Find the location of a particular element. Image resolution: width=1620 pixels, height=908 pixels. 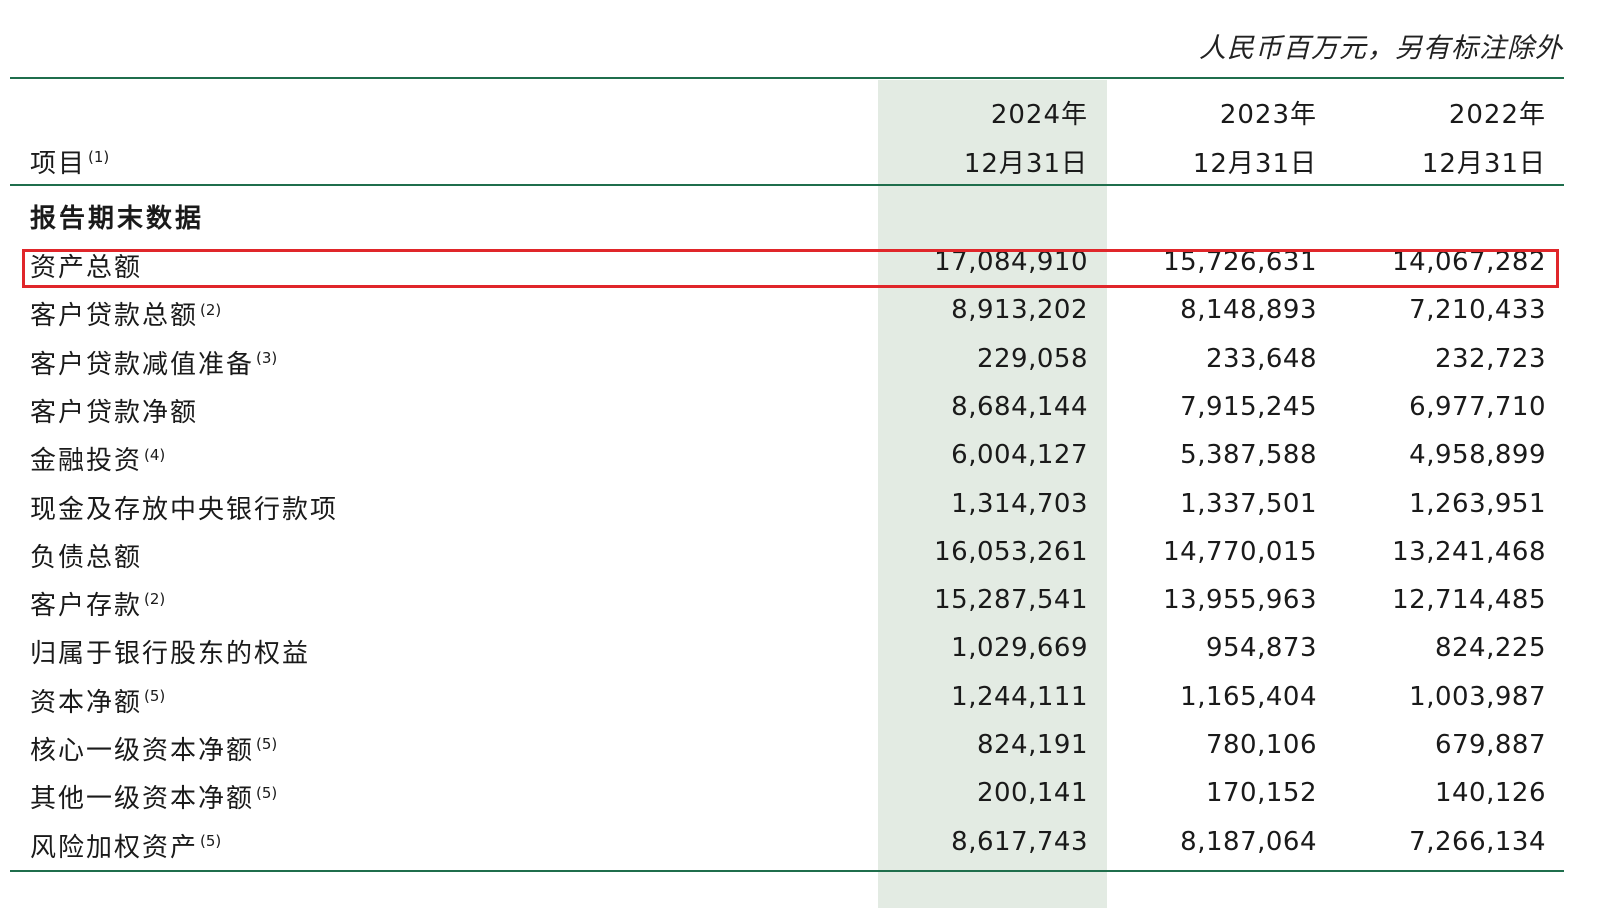

table-row: 负债总额 16,053,261 14,770,015 13,241,468 is located at coordinates (810, 561).